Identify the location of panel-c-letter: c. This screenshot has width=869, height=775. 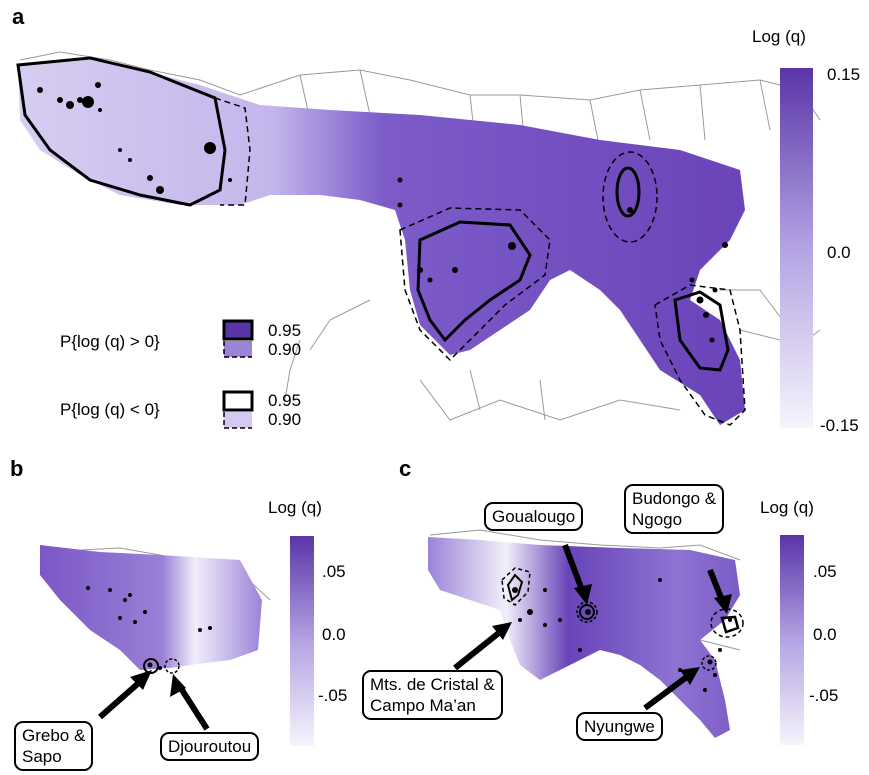
(405, 468).